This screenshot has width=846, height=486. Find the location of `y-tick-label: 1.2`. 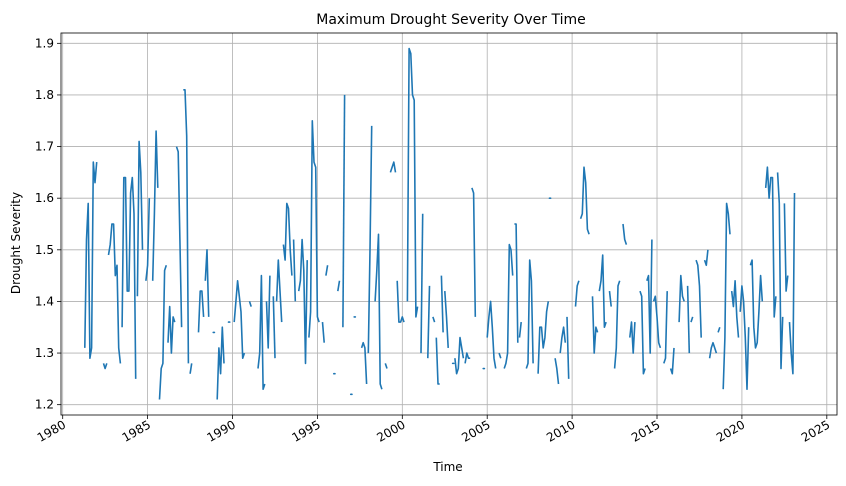

y-tick-label: 1.2 is located at coordinates (44, 405).